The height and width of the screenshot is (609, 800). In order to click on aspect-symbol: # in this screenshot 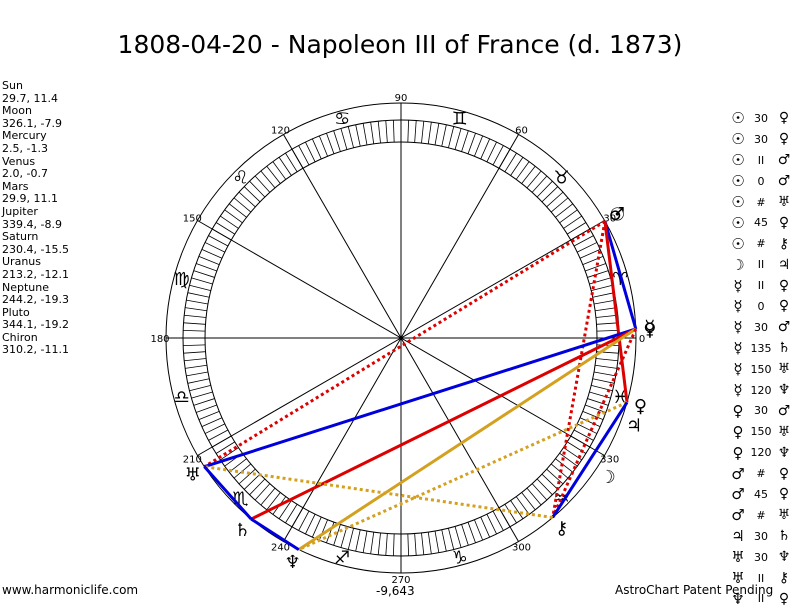, I will do `click(761, 474)`.